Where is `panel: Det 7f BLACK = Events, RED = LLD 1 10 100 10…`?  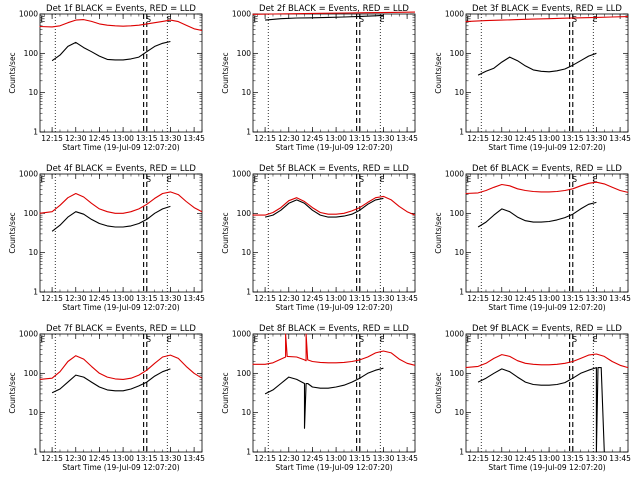
panel: Det 7f BLACK = Events, RED = LLD 1 10 100 10… is located at coordinates (106, 398).